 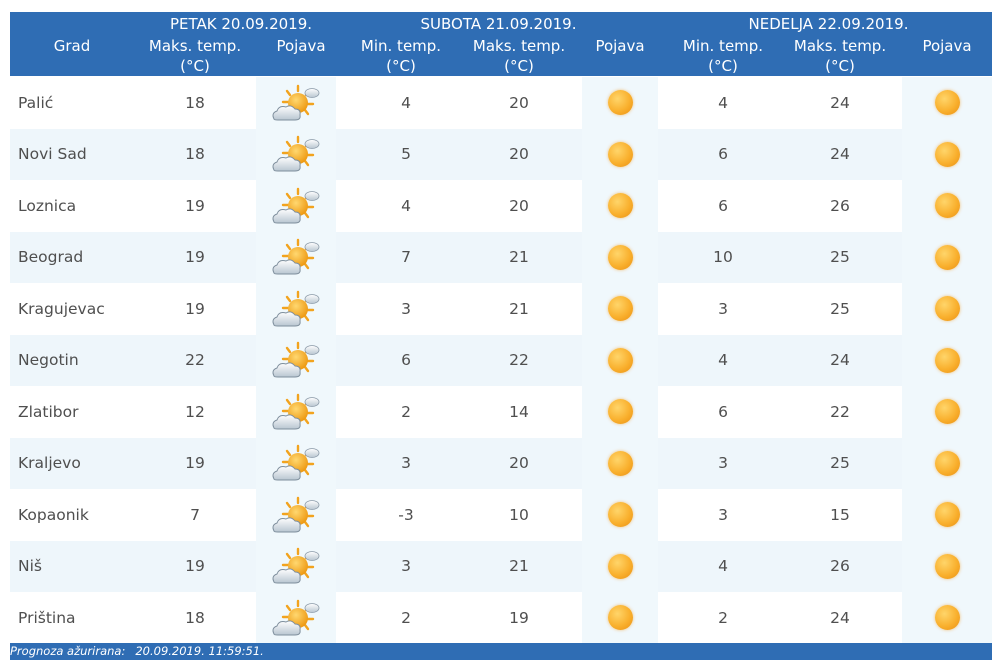 I want to click on table-row: Novi Sad 18, so click(x=501, y=154).